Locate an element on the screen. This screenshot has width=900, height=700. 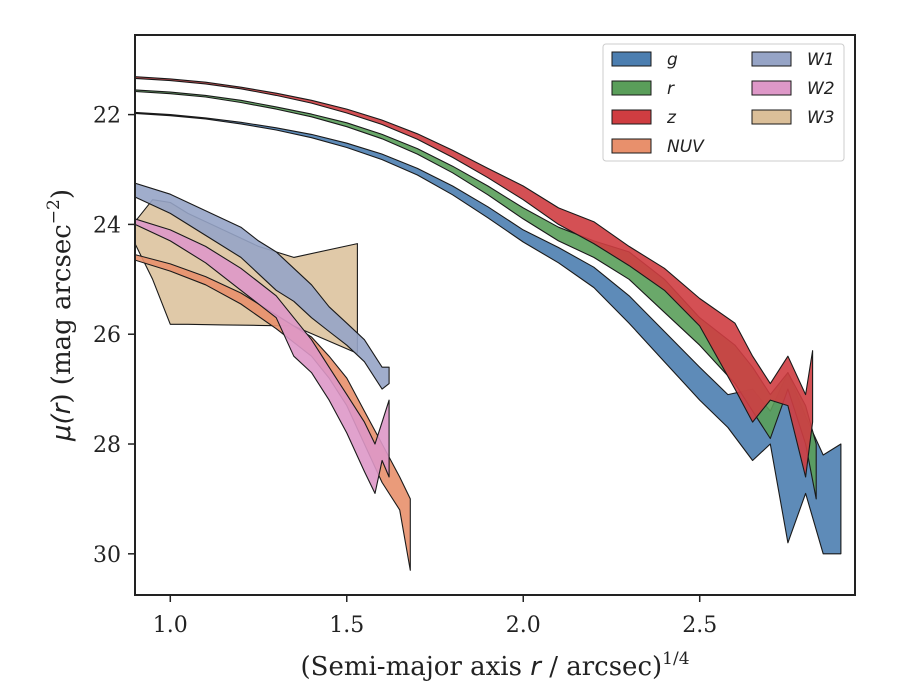
y-tick-label: 22 is located at coordinates (107, 116).